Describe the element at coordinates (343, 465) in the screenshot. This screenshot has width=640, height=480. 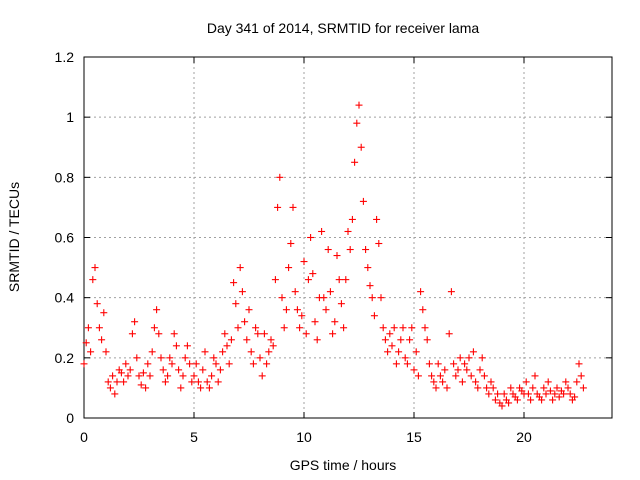
I see `x-axis-label: GPS time / hours` at that location.